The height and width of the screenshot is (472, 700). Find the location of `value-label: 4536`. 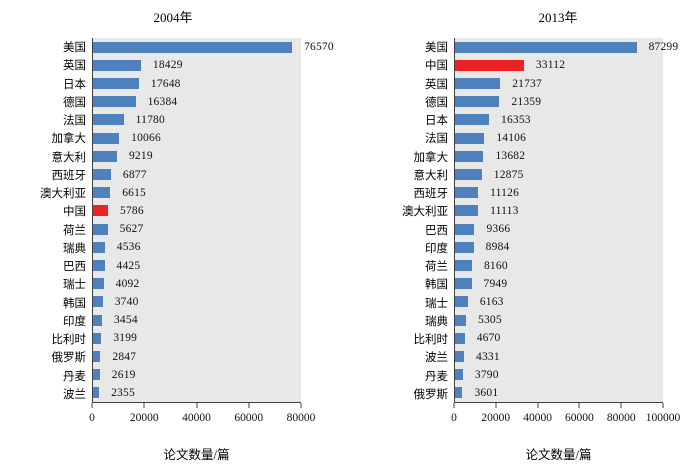

value-label: 4536 is located at coordinates (128, 247).